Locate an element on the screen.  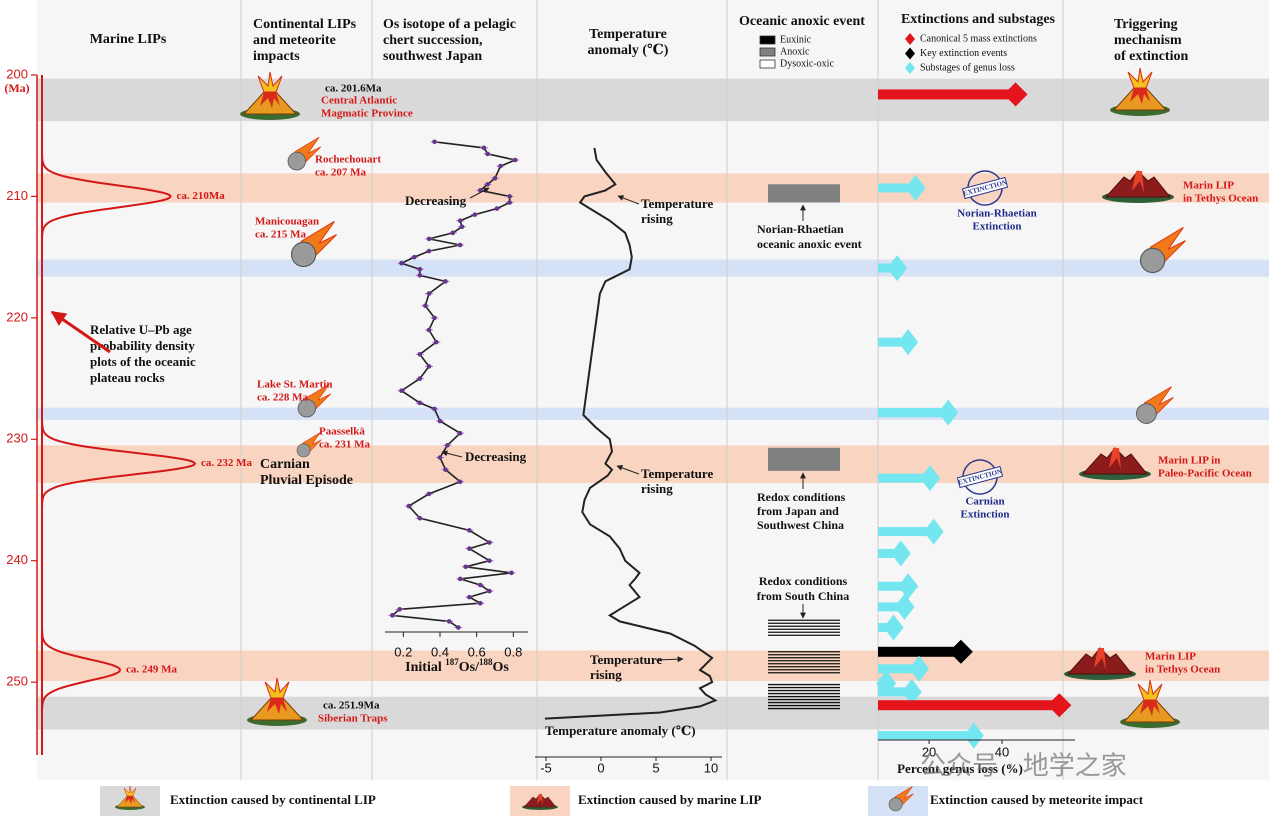
oae-event is located at coordinates (804, 193).